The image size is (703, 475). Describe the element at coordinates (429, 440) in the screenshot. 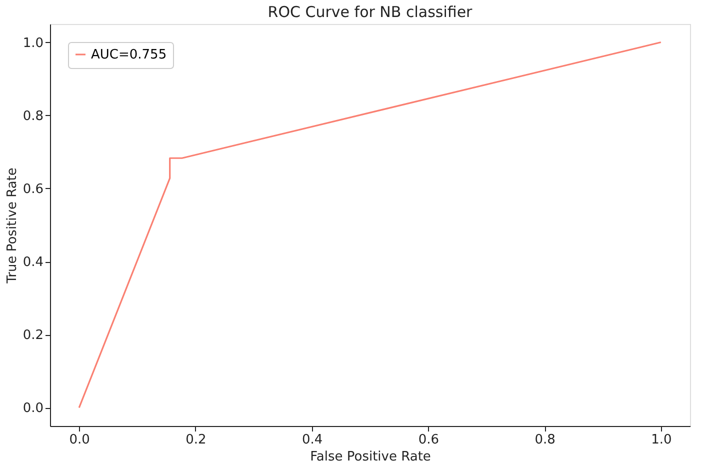

I see `x-tick-label: 0.6` at that location.